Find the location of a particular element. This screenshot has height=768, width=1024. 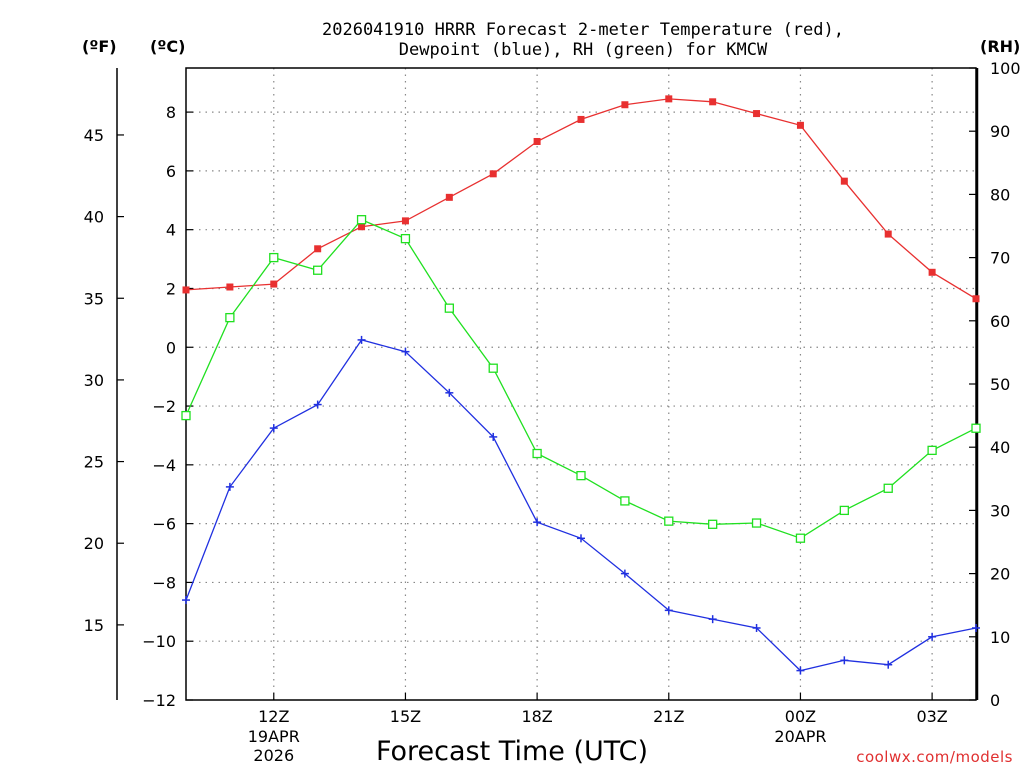

x-tick-date-0: 19APR is located at coordinates (274, 736).